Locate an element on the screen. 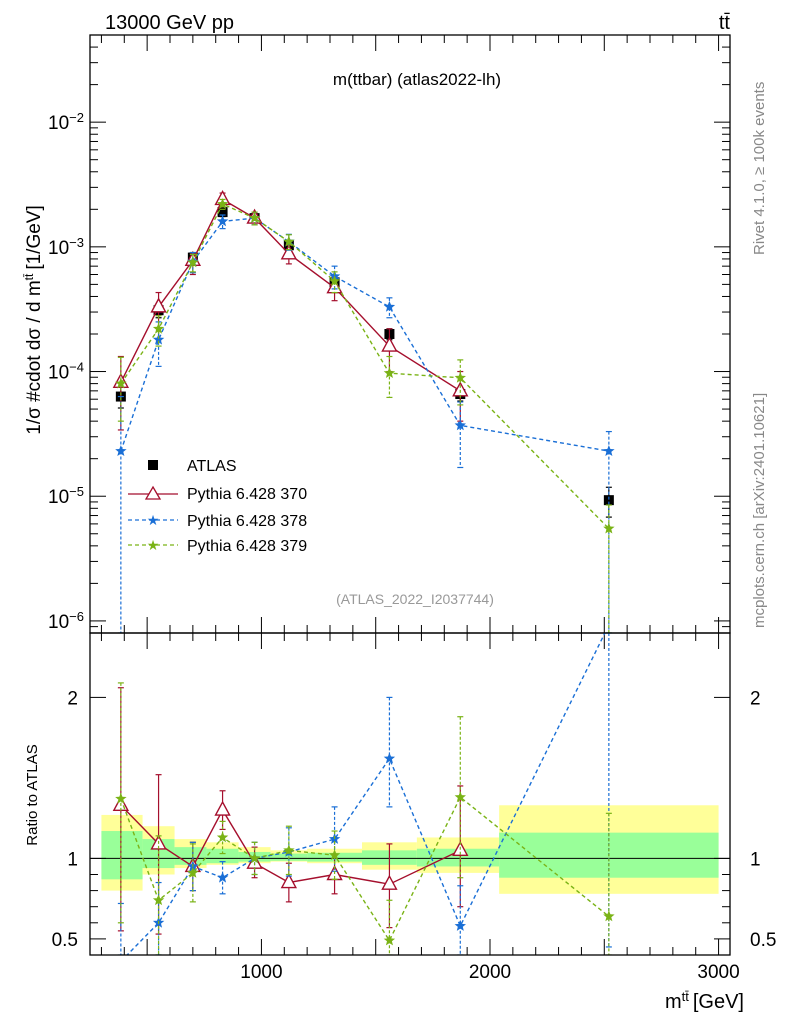 The image size is (786, 1024). x-tick-label: 2000 is located at coordinates (490, 972).